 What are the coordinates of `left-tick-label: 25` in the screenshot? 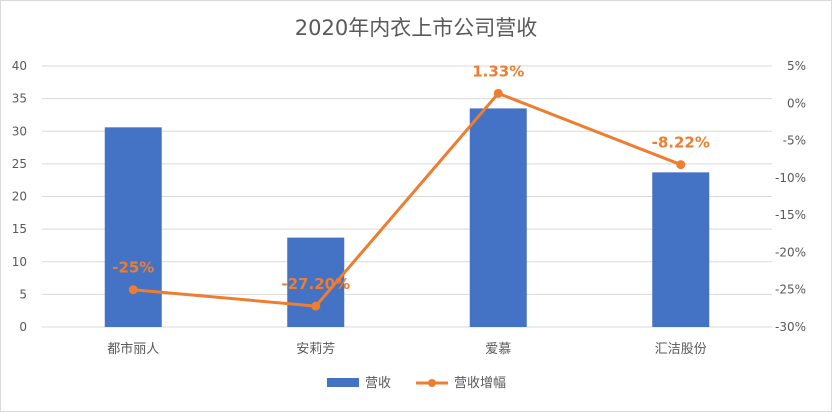 It's located at (19, 164).